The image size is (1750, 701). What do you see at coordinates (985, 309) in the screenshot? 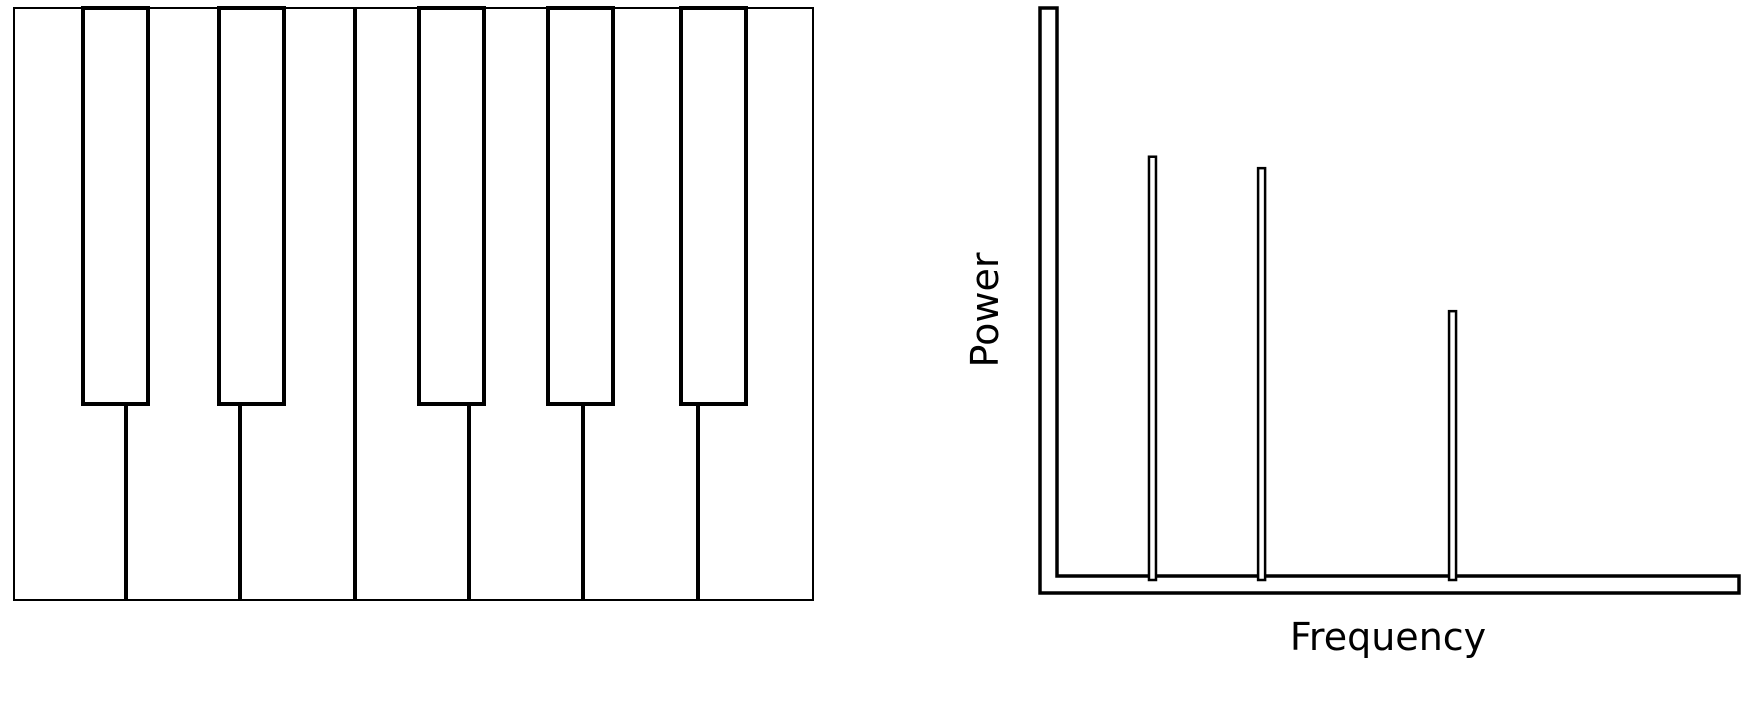
I see `y-axis-label: Power` at bounding box center [985, 309].